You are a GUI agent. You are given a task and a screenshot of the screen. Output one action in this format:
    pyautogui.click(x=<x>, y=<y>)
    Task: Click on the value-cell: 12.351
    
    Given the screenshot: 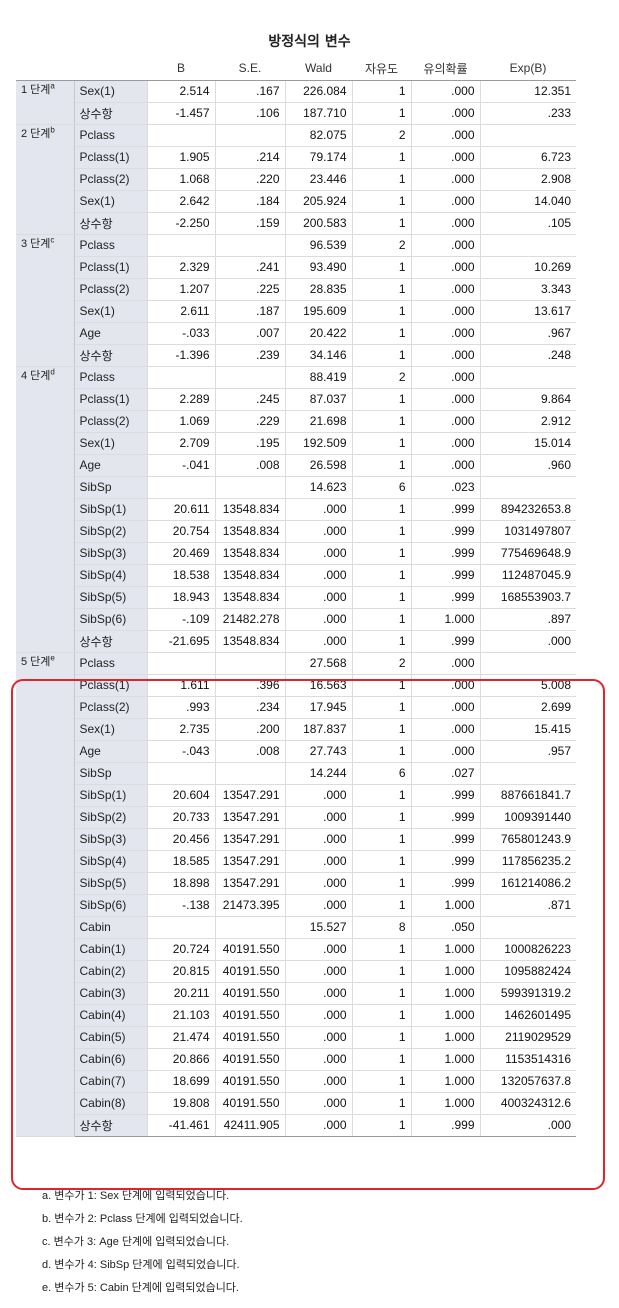 What is the action you would take?
    pyautogui.click(x=527, y=91)
    